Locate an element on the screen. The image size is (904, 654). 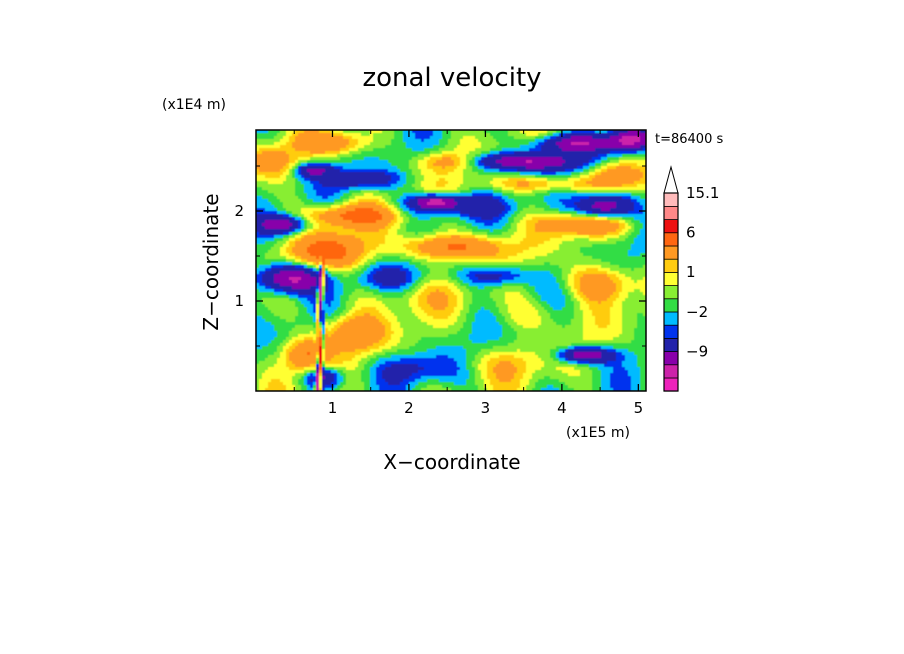
time-label: t=86400 s is located at coordinates (689, 139).